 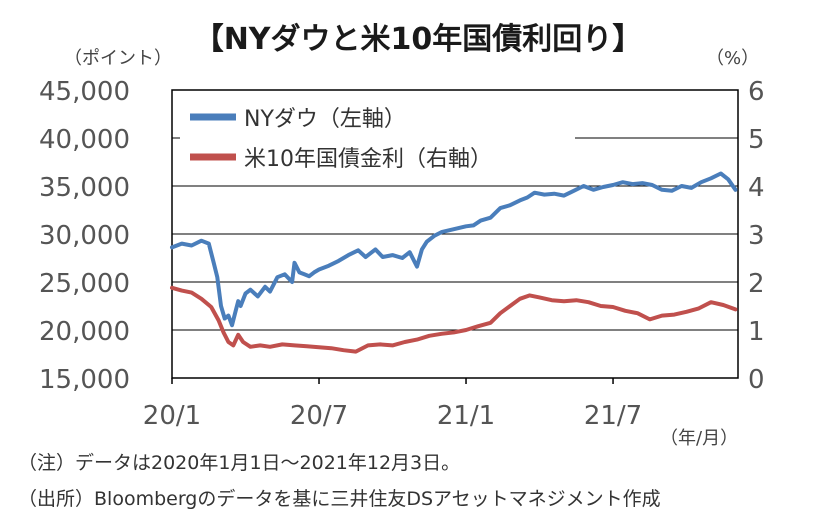 I want to click on left-tick-label: 30,000, so click(x=84, y=236).